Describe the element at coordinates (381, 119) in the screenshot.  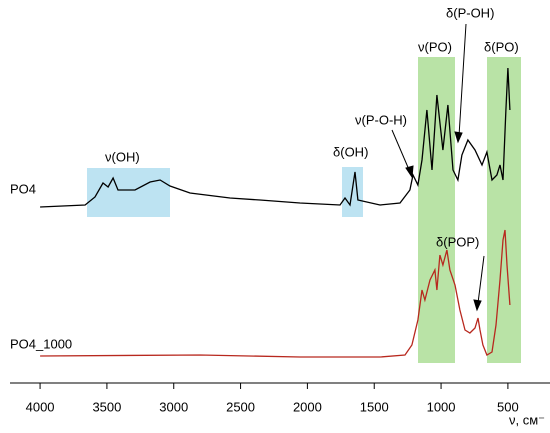
I see `annotation: ν(P-O-H)` at that location.